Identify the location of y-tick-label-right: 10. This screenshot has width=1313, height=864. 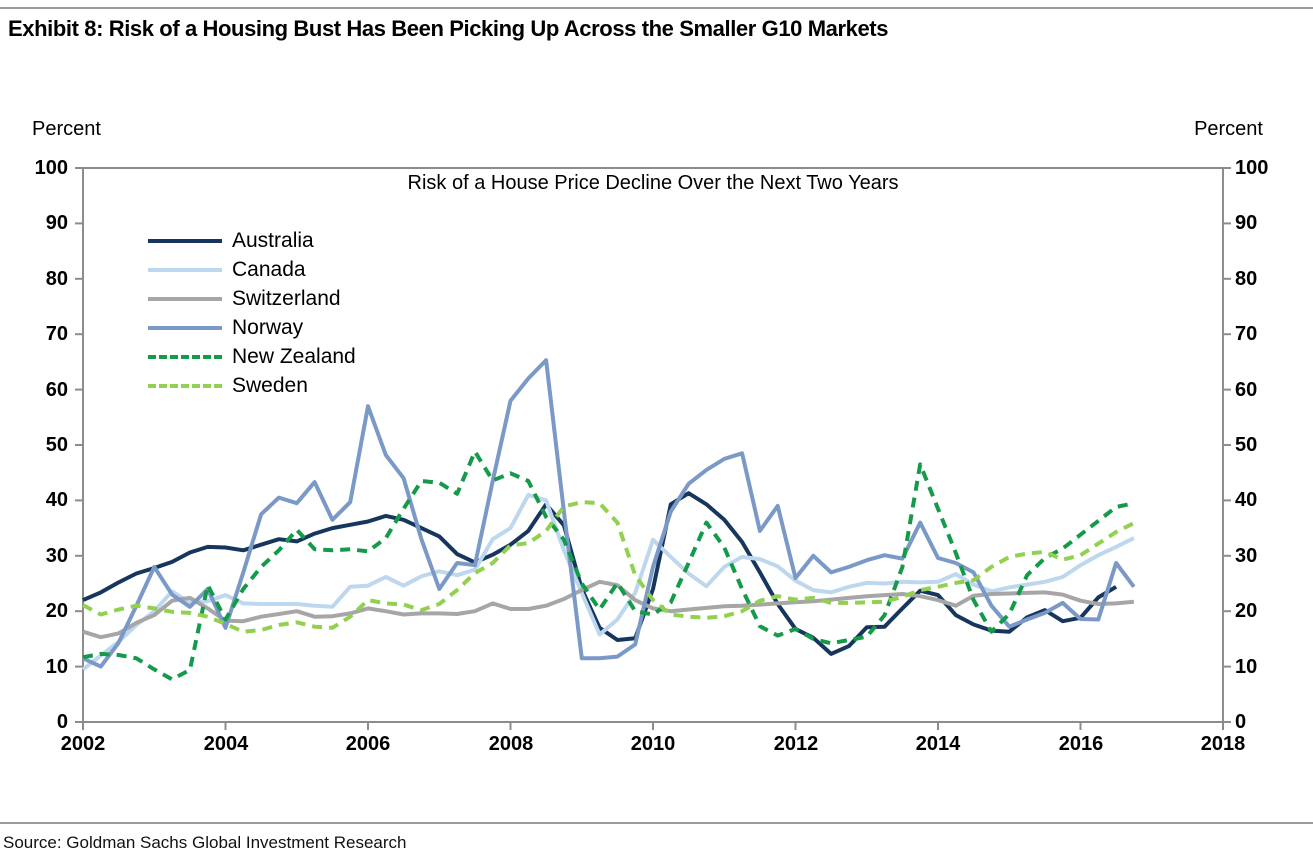
(1246, 667).